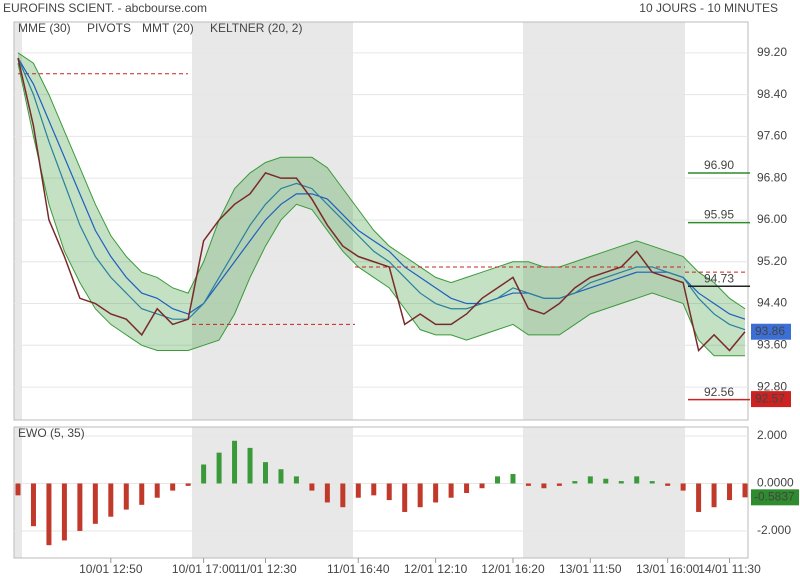 The width and height of the screenshot is (800, 580). What do you see at coordinates (719, 215) in the screenshot?
I see `level-label: 95.95` at bounding box center [719, 215].